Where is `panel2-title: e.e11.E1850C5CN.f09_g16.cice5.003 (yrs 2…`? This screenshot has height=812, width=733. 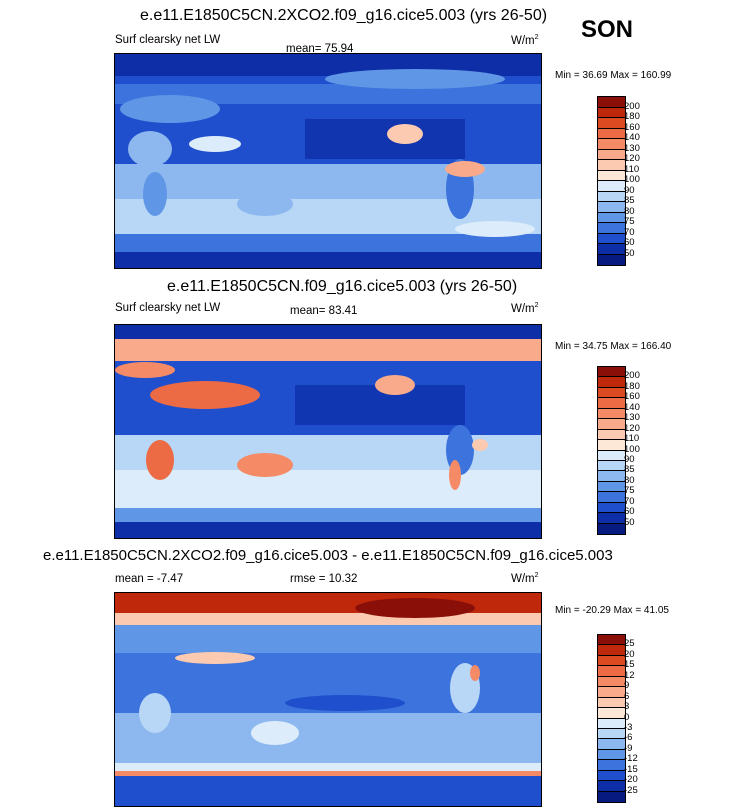 panel2-title: e.e11.E1850C5CN.f09_g16.cice5.003 (yrs 2… is located at coordinates (342, 286).